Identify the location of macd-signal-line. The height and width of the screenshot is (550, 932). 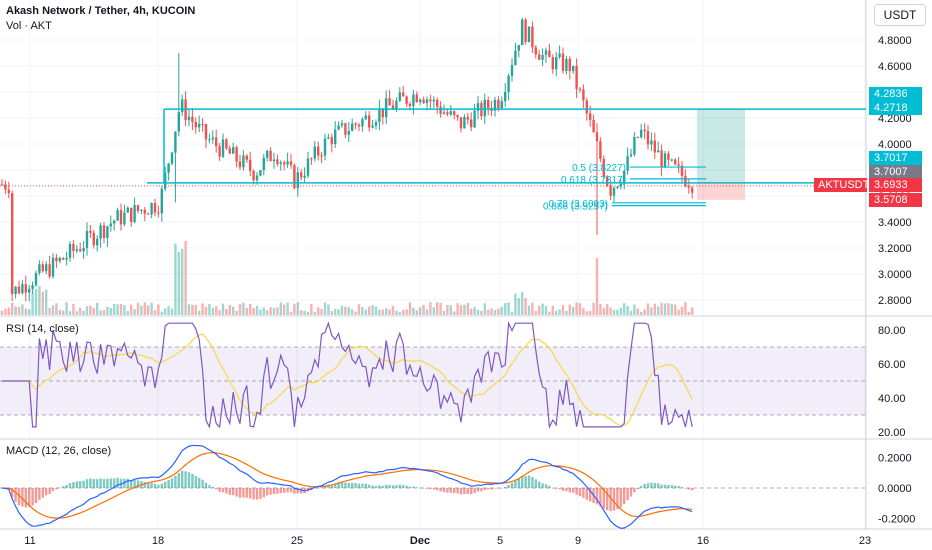
(347, 485).